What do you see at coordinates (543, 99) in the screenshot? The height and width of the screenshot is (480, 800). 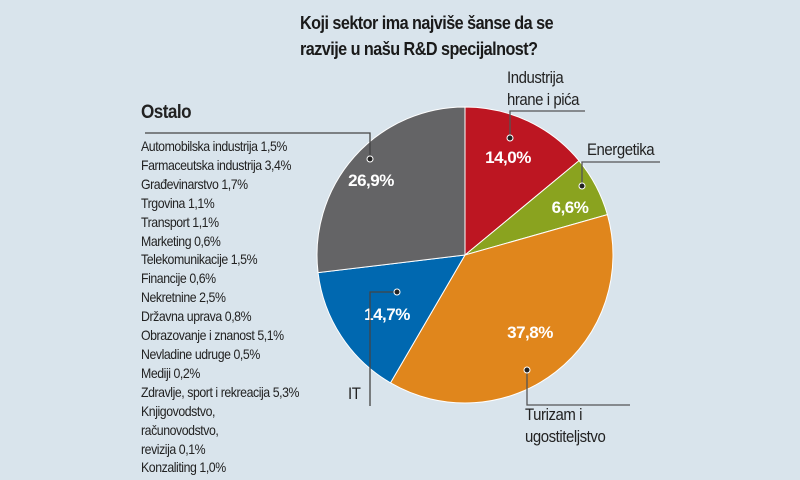 I see `label-line: hrane i pića` at bounding box center [543, 99].